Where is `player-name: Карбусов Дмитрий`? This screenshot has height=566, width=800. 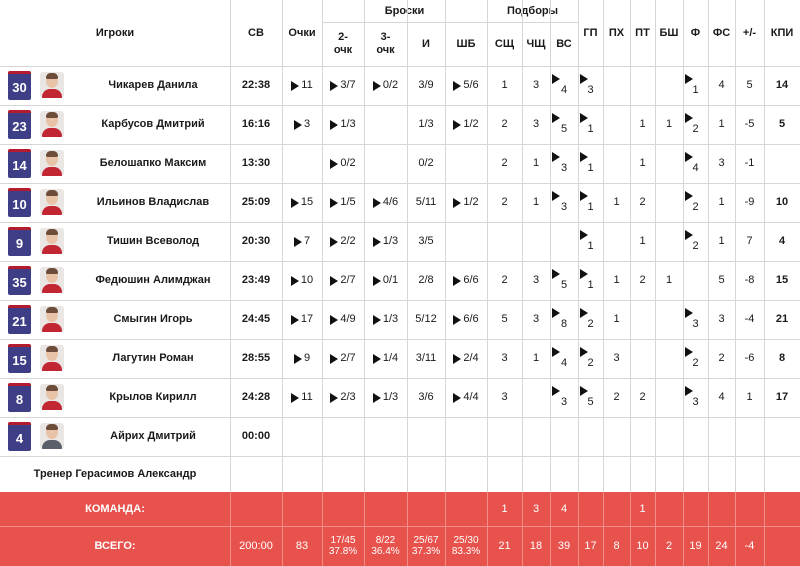
player-name: Карбусов Дмитрий is located at coordinates (153, 124).